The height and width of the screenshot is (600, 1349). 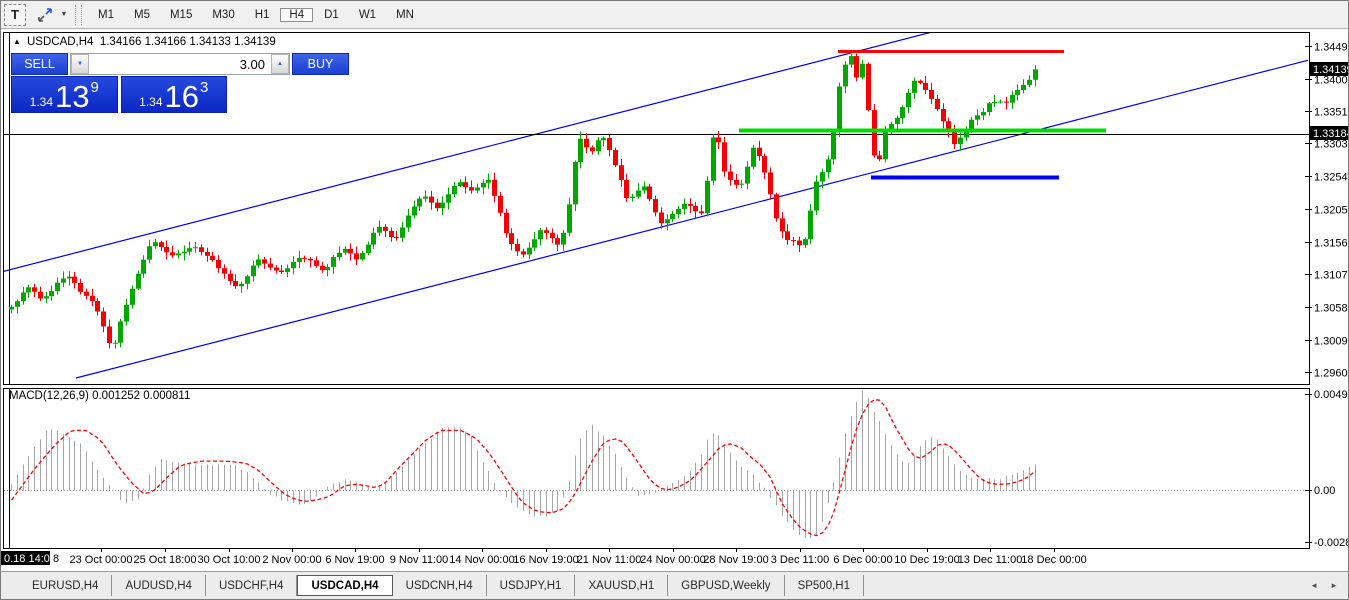 What do you see at coordinates (280, 64) in the screenshot?
I see `lot-increase-button: ▲` at bounding box center [280, 64].